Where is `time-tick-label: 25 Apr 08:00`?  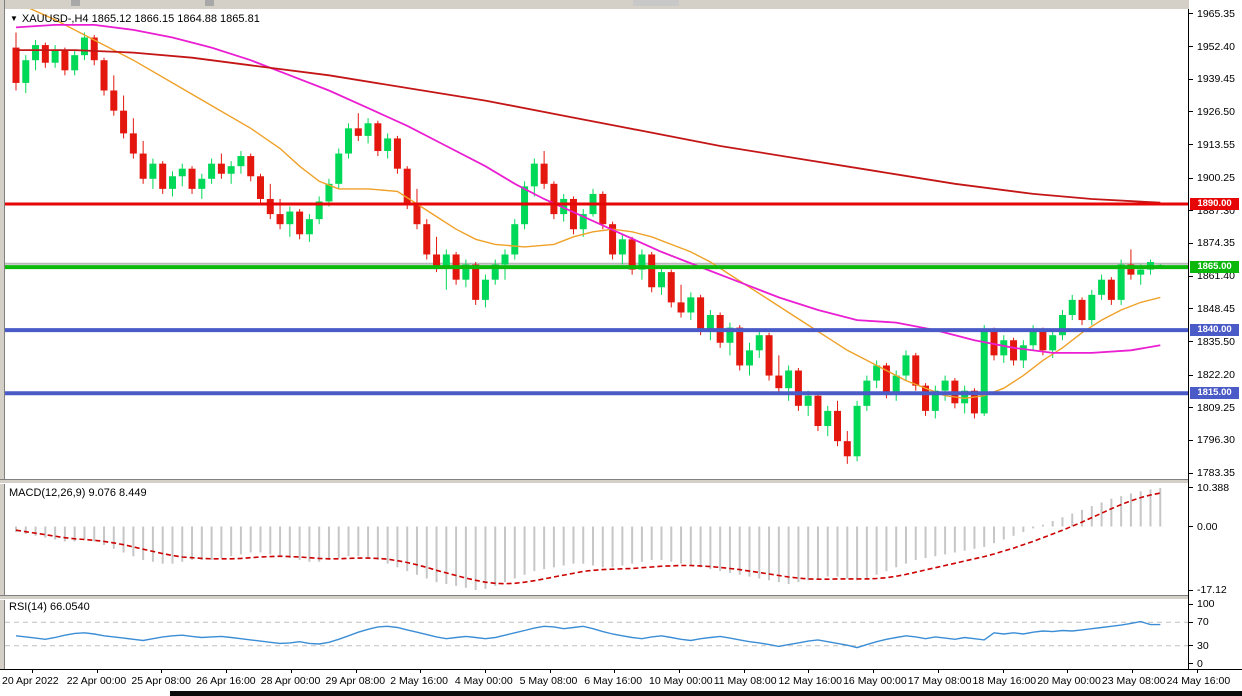
time-tick-label: 25 Apr 08:00 is located at coordinates (161, 681).